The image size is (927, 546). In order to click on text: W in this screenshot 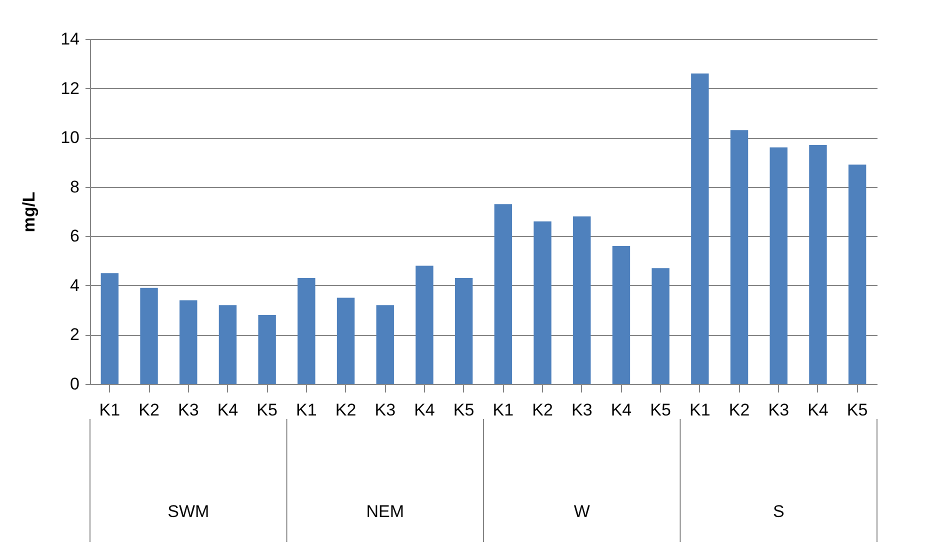, I will do `click(582, 511)`.